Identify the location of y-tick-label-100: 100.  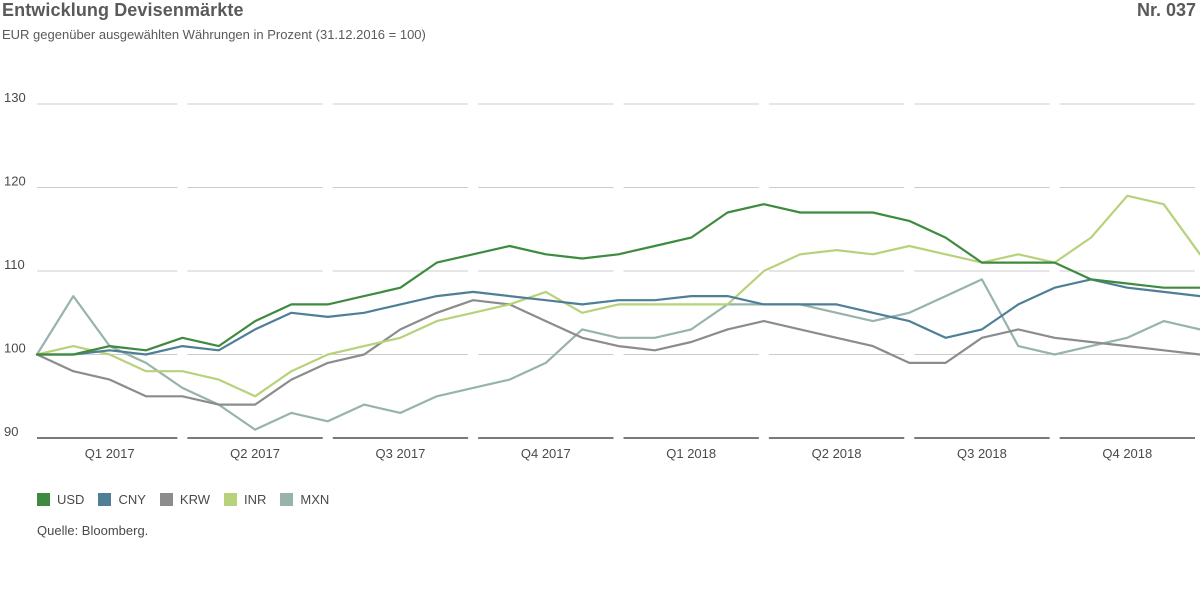
(15, 348).